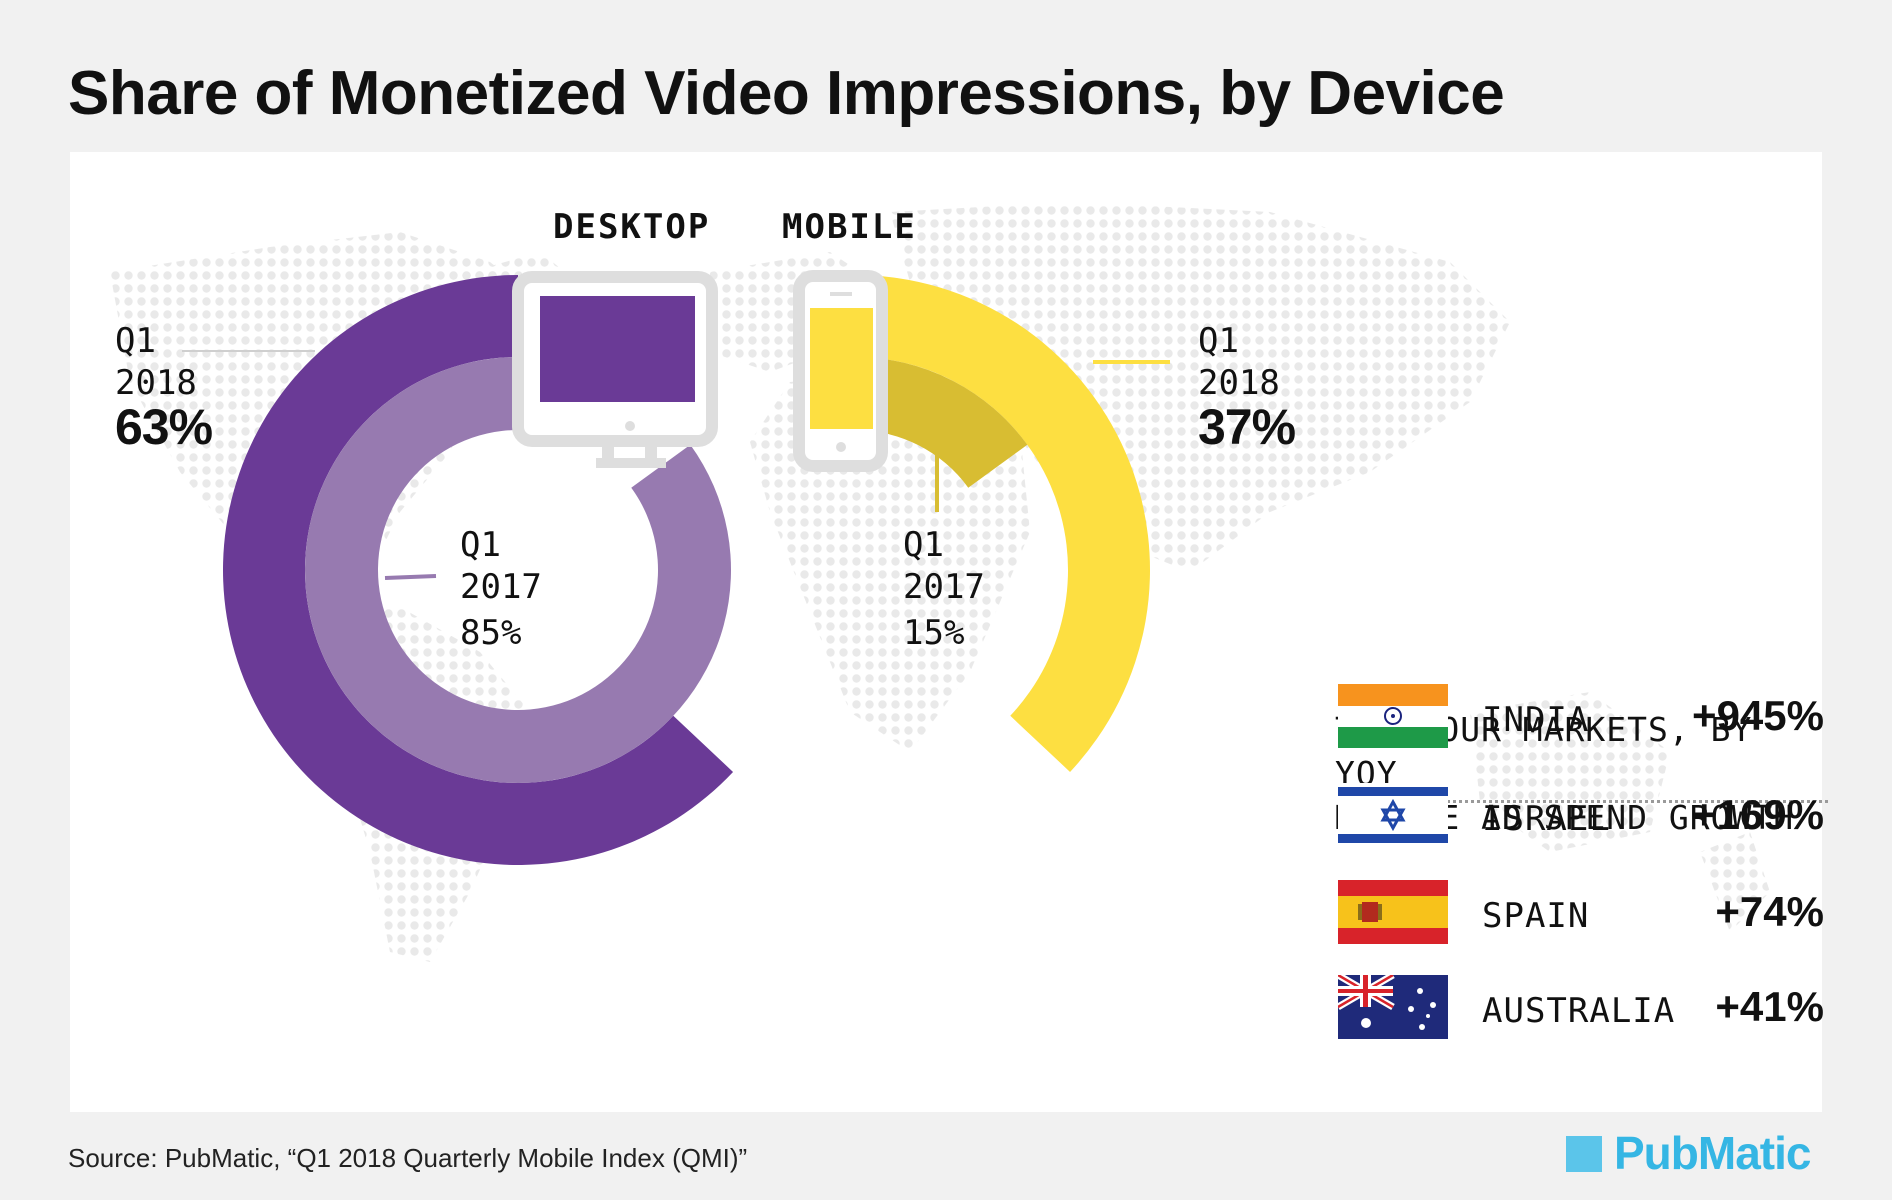 The width and height of the screenshot is (1892, 1200). What do you see at coordinates (1583, 801) in the screenshot?
I see `markets-divider` at bounding box center [1583, 801].